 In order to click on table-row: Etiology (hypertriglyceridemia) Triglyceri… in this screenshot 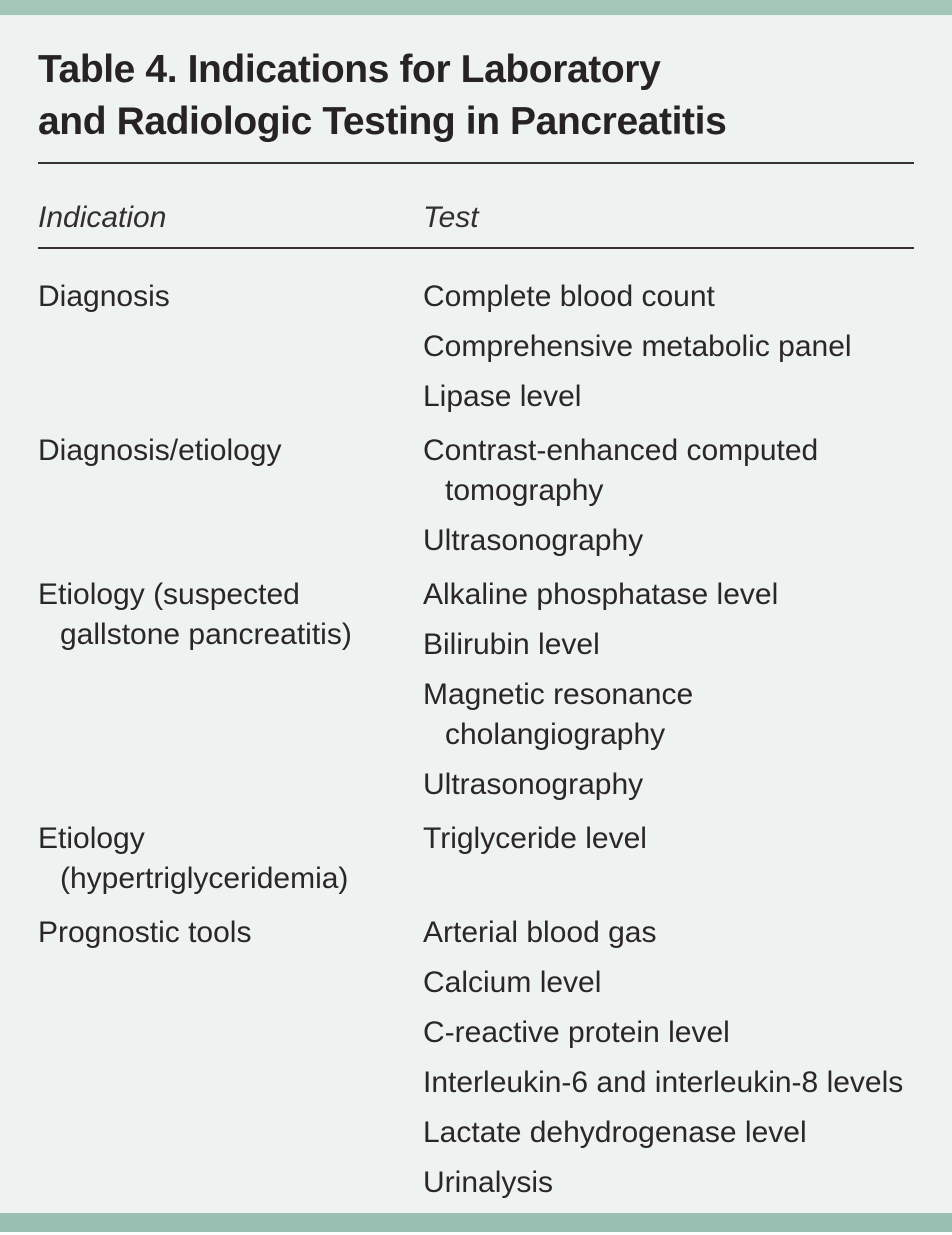, I will do `click(476, 864)`.